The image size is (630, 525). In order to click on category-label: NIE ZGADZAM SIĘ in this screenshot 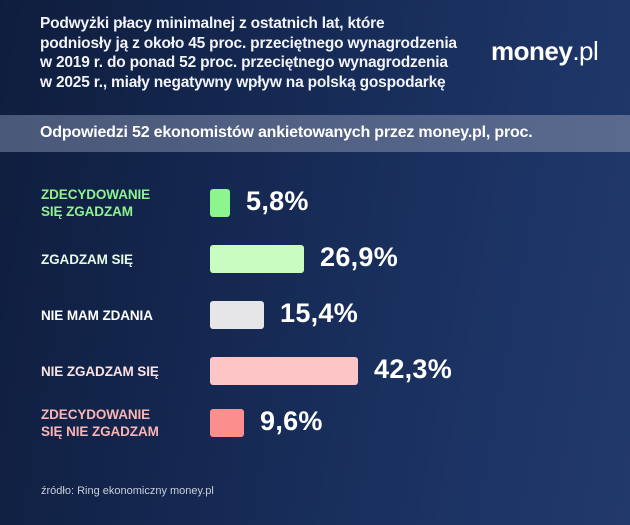, I will do `click(100, 371)`.